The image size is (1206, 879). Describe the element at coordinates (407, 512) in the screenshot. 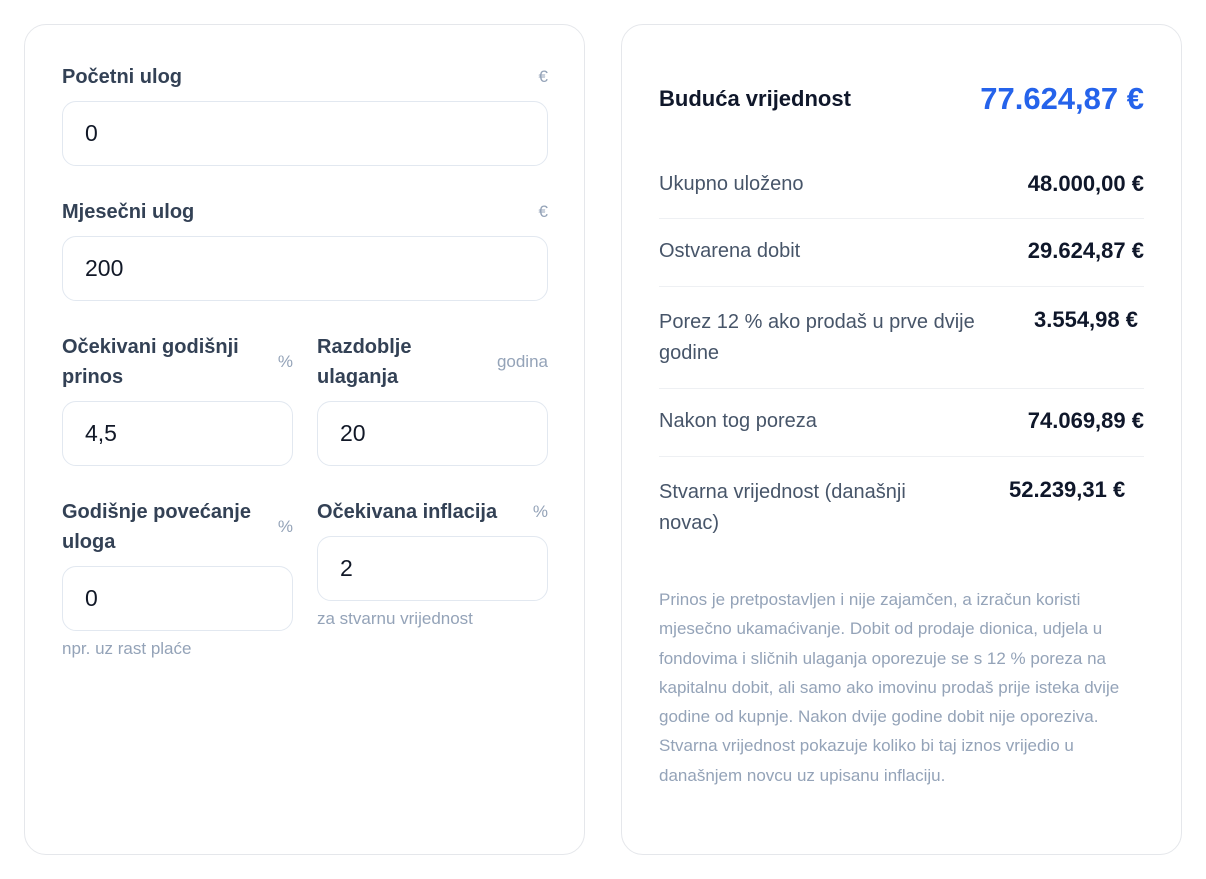

I see `inflation-label: Očekivana inflacija` at that location.